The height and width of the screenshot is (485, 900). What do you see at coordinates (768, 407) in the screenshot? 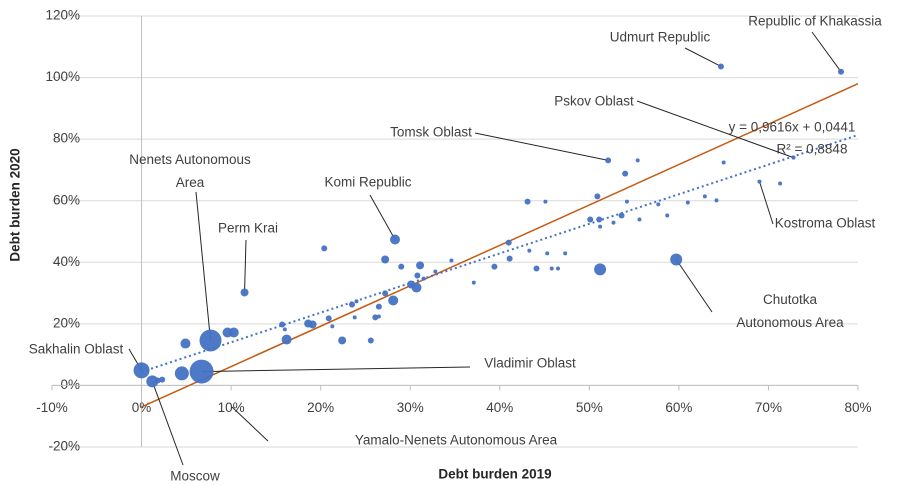
I see `x-tick-label: 70%` at bounding box center [768, 407].